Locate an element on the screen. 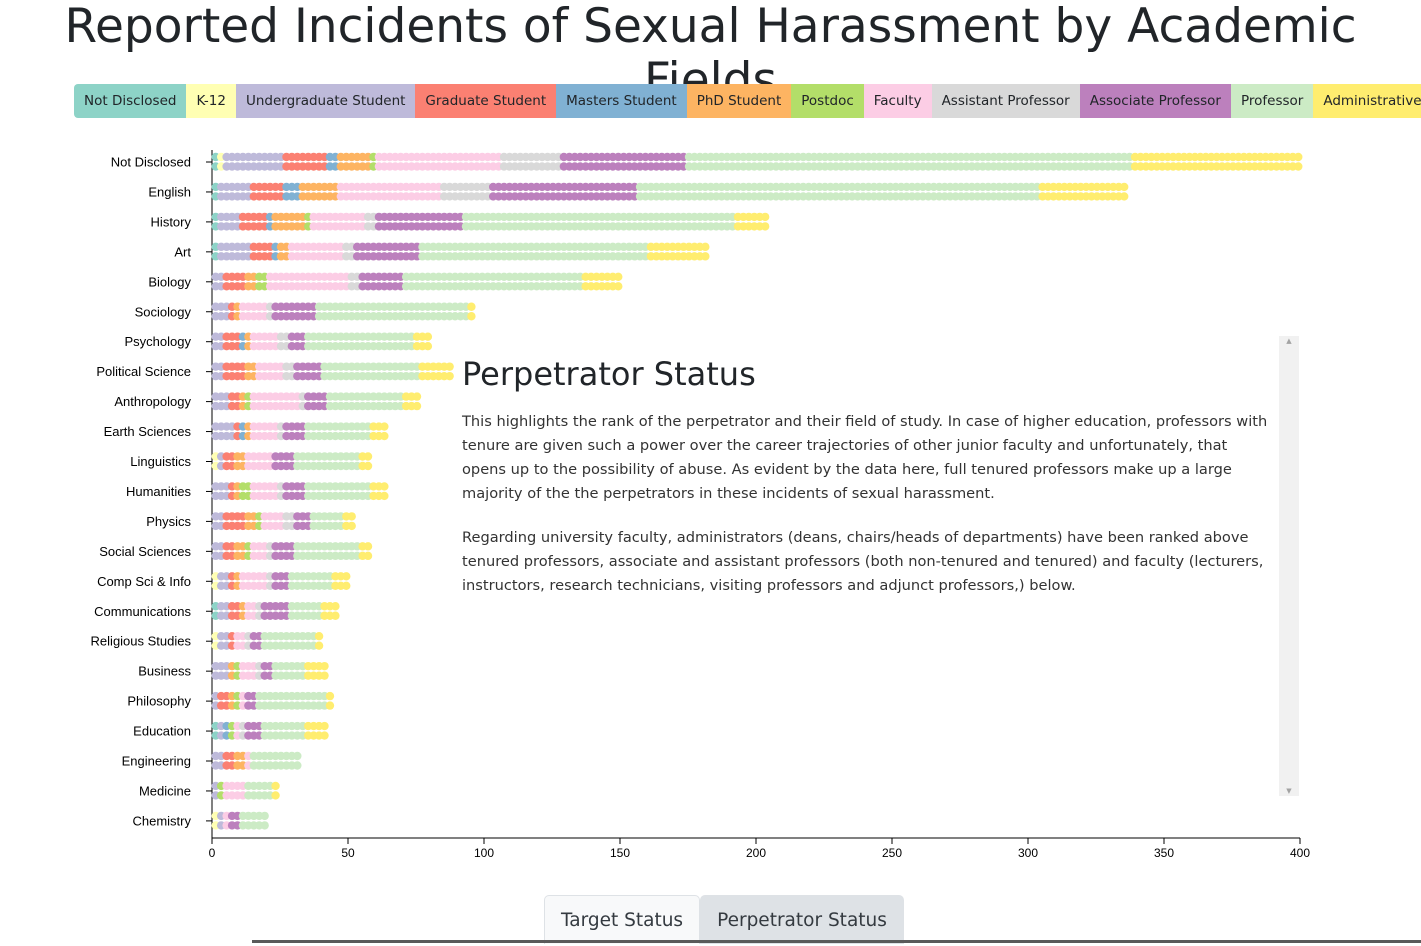 This screenshot has height=946, width=1421. legend-item-masters-student: Masters Student is located at coordinates (621, 101).